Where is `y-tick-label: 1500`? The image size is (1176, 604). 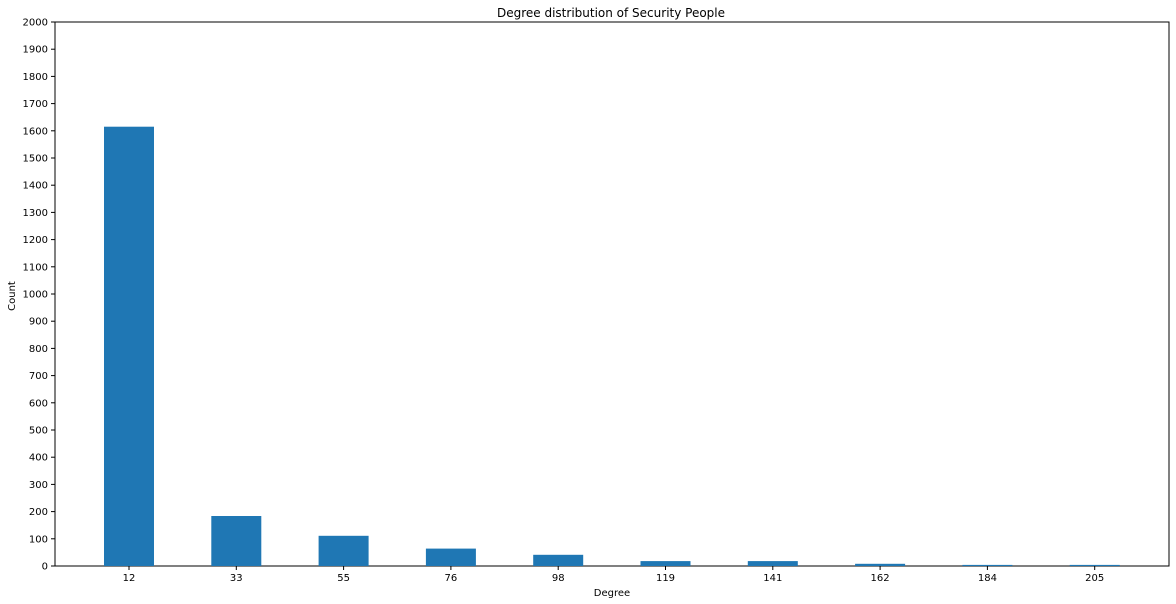
y-tick-label: 1500 is located at coordinates (35, 159).